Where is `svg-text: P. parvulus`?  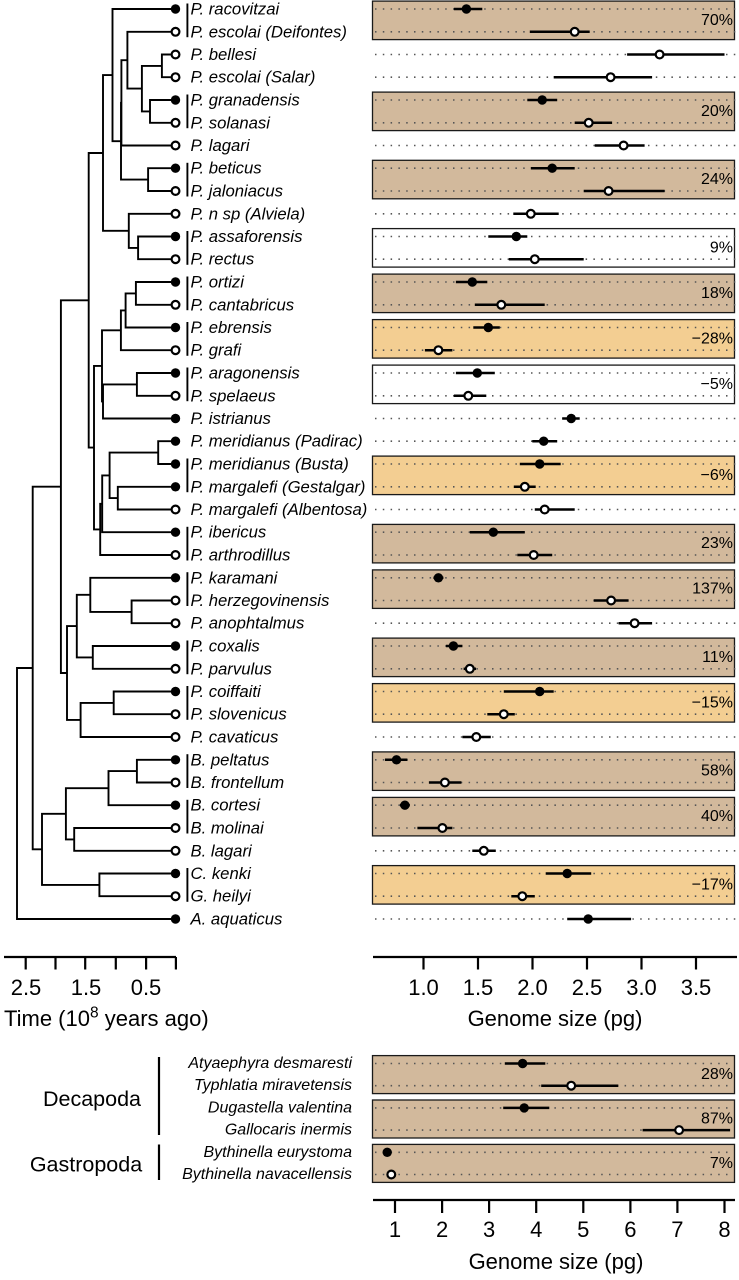
svg-text: P. parvulus is located at coordinates (231, 668).